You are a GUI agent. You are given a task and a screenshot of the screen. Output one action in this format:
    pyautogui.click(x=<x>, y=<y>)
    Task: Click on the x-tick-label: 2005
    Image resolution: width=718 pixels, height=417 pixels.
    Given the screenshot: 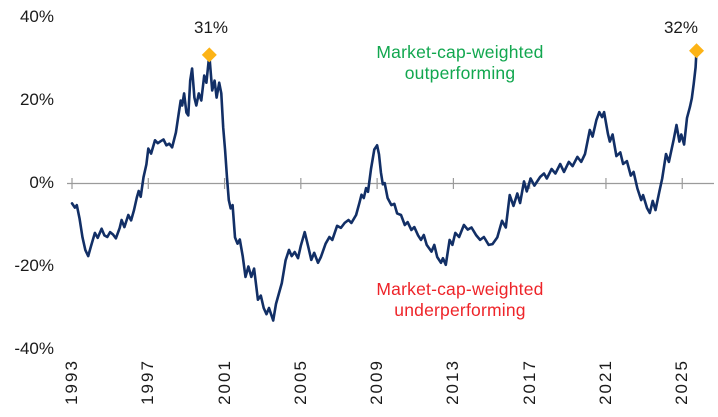 What is the action you would take?
    pyautogui.click(x=300, y=382)
    